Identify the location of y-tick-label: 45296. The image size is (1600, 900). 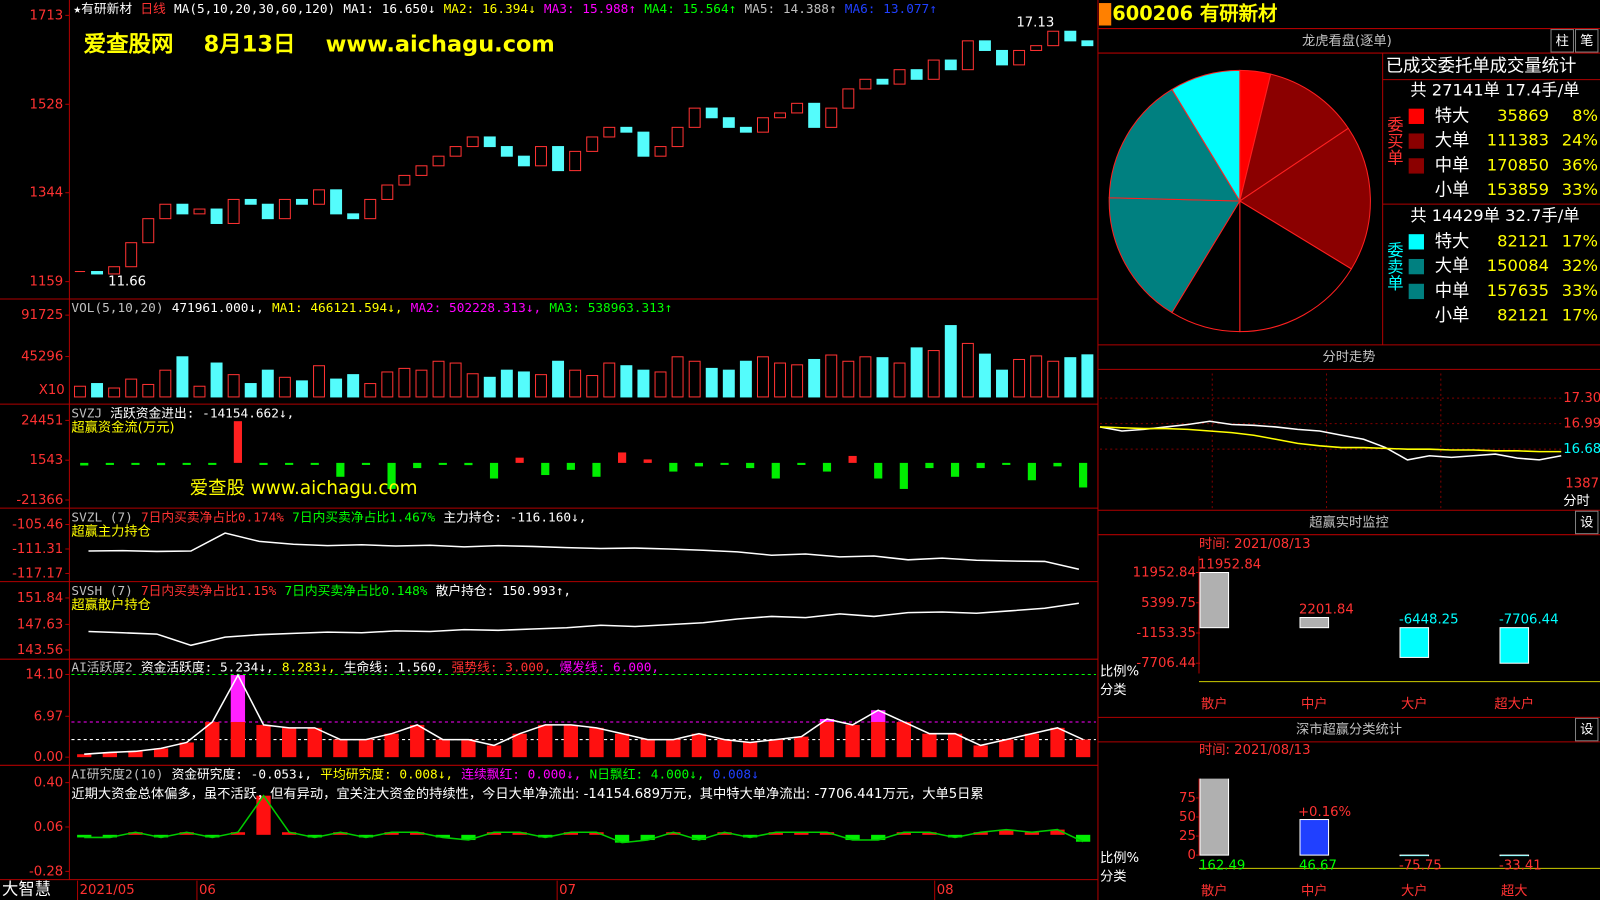
(42, 357).